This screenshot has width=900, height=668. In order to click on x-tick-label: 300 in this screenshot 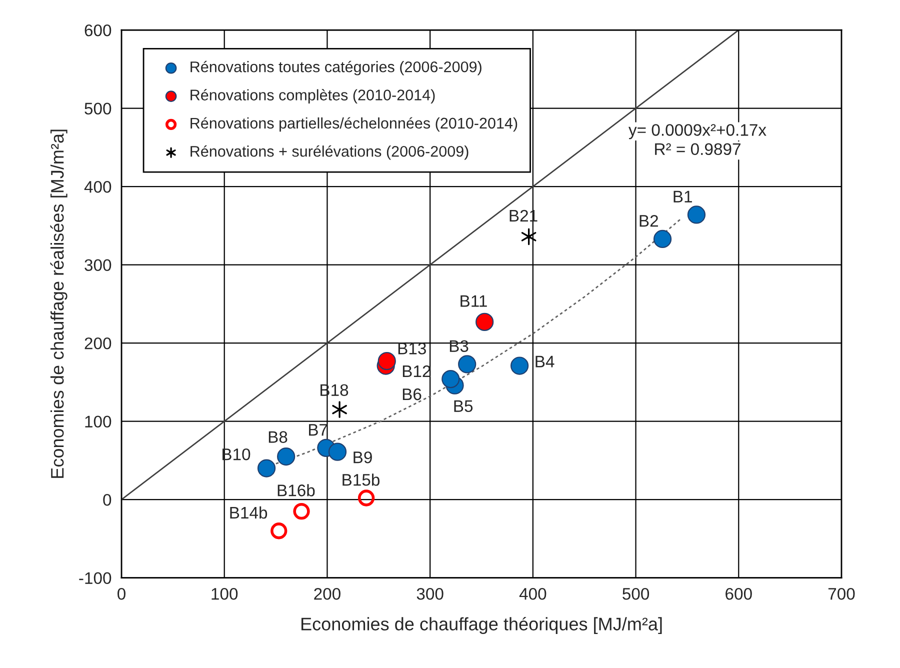, I will do `click(430, 594)`.